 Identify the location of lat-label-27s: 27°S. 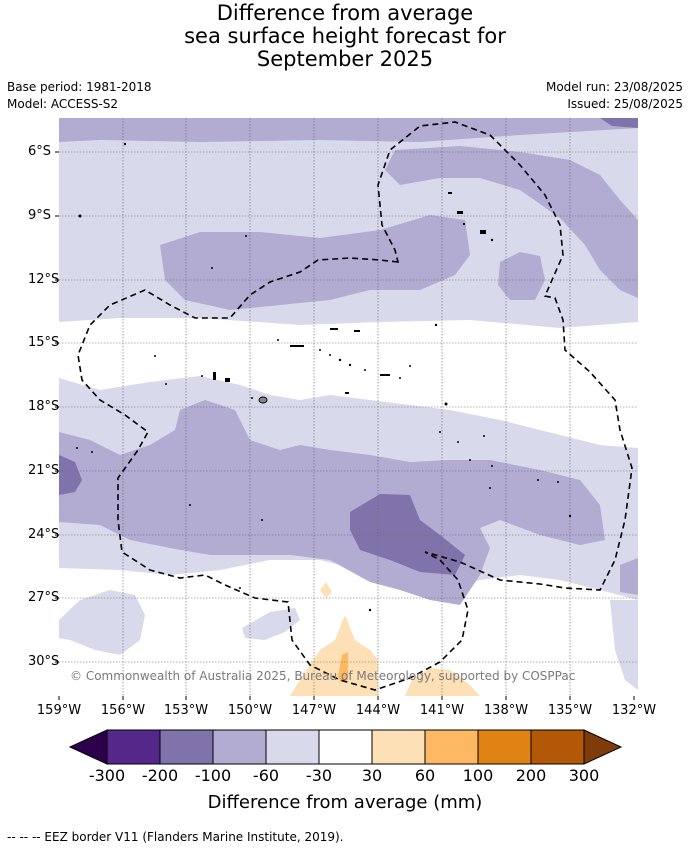
(44, 597).